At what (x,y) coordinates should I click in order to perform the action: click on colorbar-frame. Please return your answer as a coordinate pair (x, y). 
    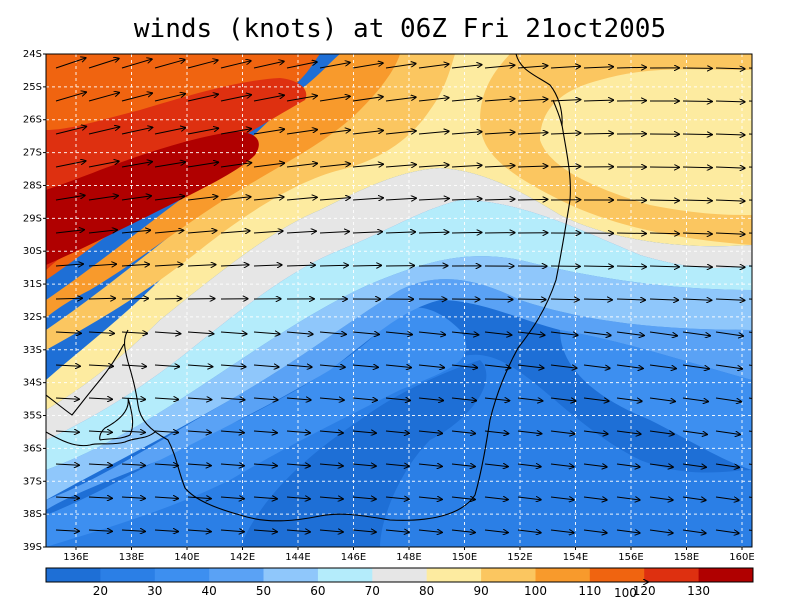
    Looking at the image, I should click on (399, 575).